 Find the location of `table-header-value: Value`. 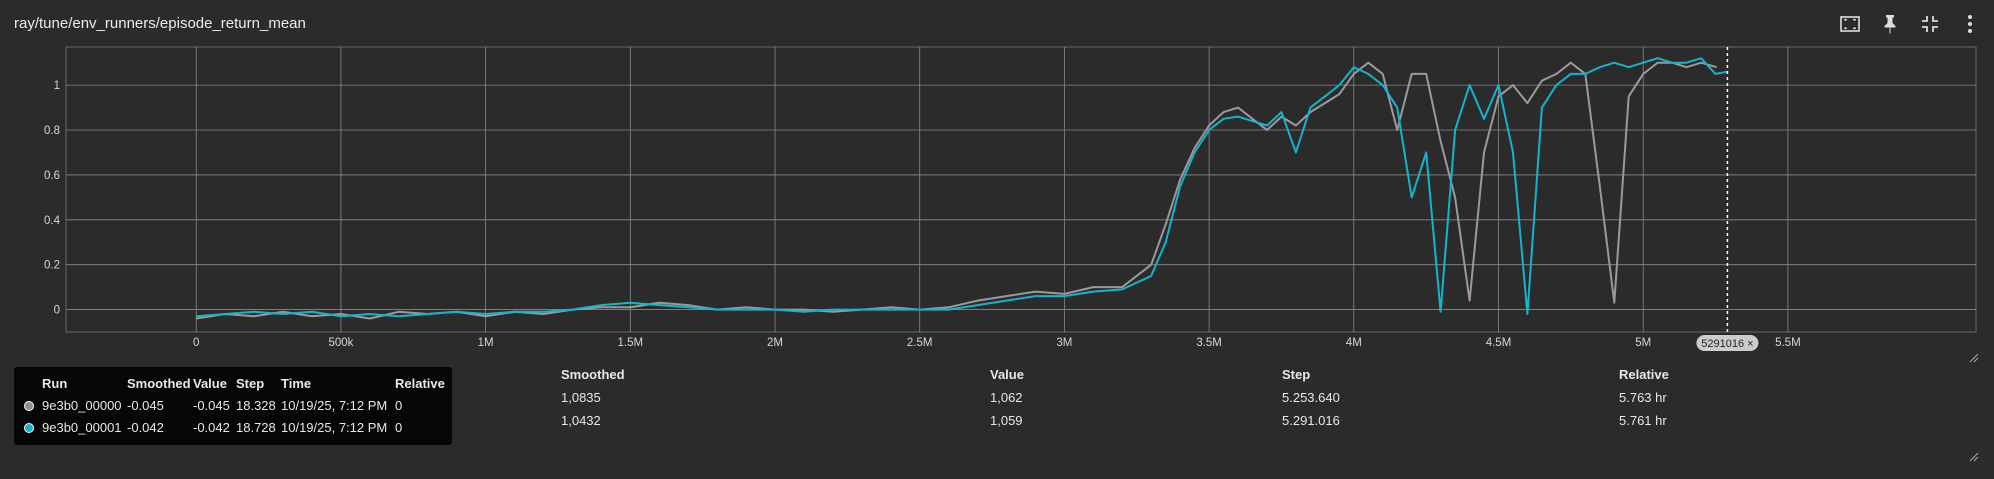

table-header-value: Value is located at coordinates (1007, 374).